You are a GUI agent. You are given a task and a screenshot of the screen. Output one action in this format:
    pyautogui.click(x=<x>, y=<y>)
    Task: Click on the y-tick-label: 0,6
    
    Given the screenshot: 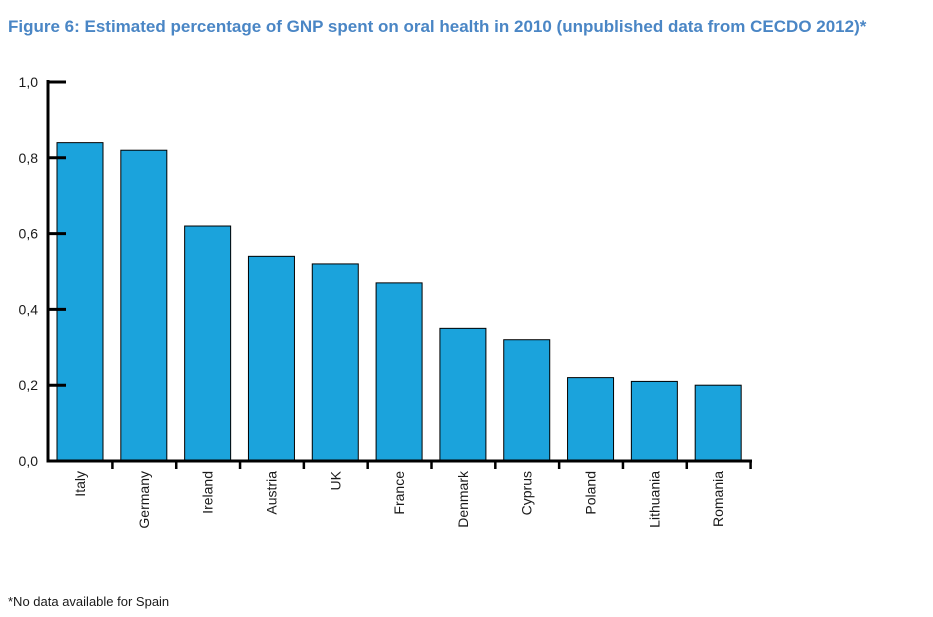 What is the action you would take?
    pyautogui.click(x=29, y=234)
    